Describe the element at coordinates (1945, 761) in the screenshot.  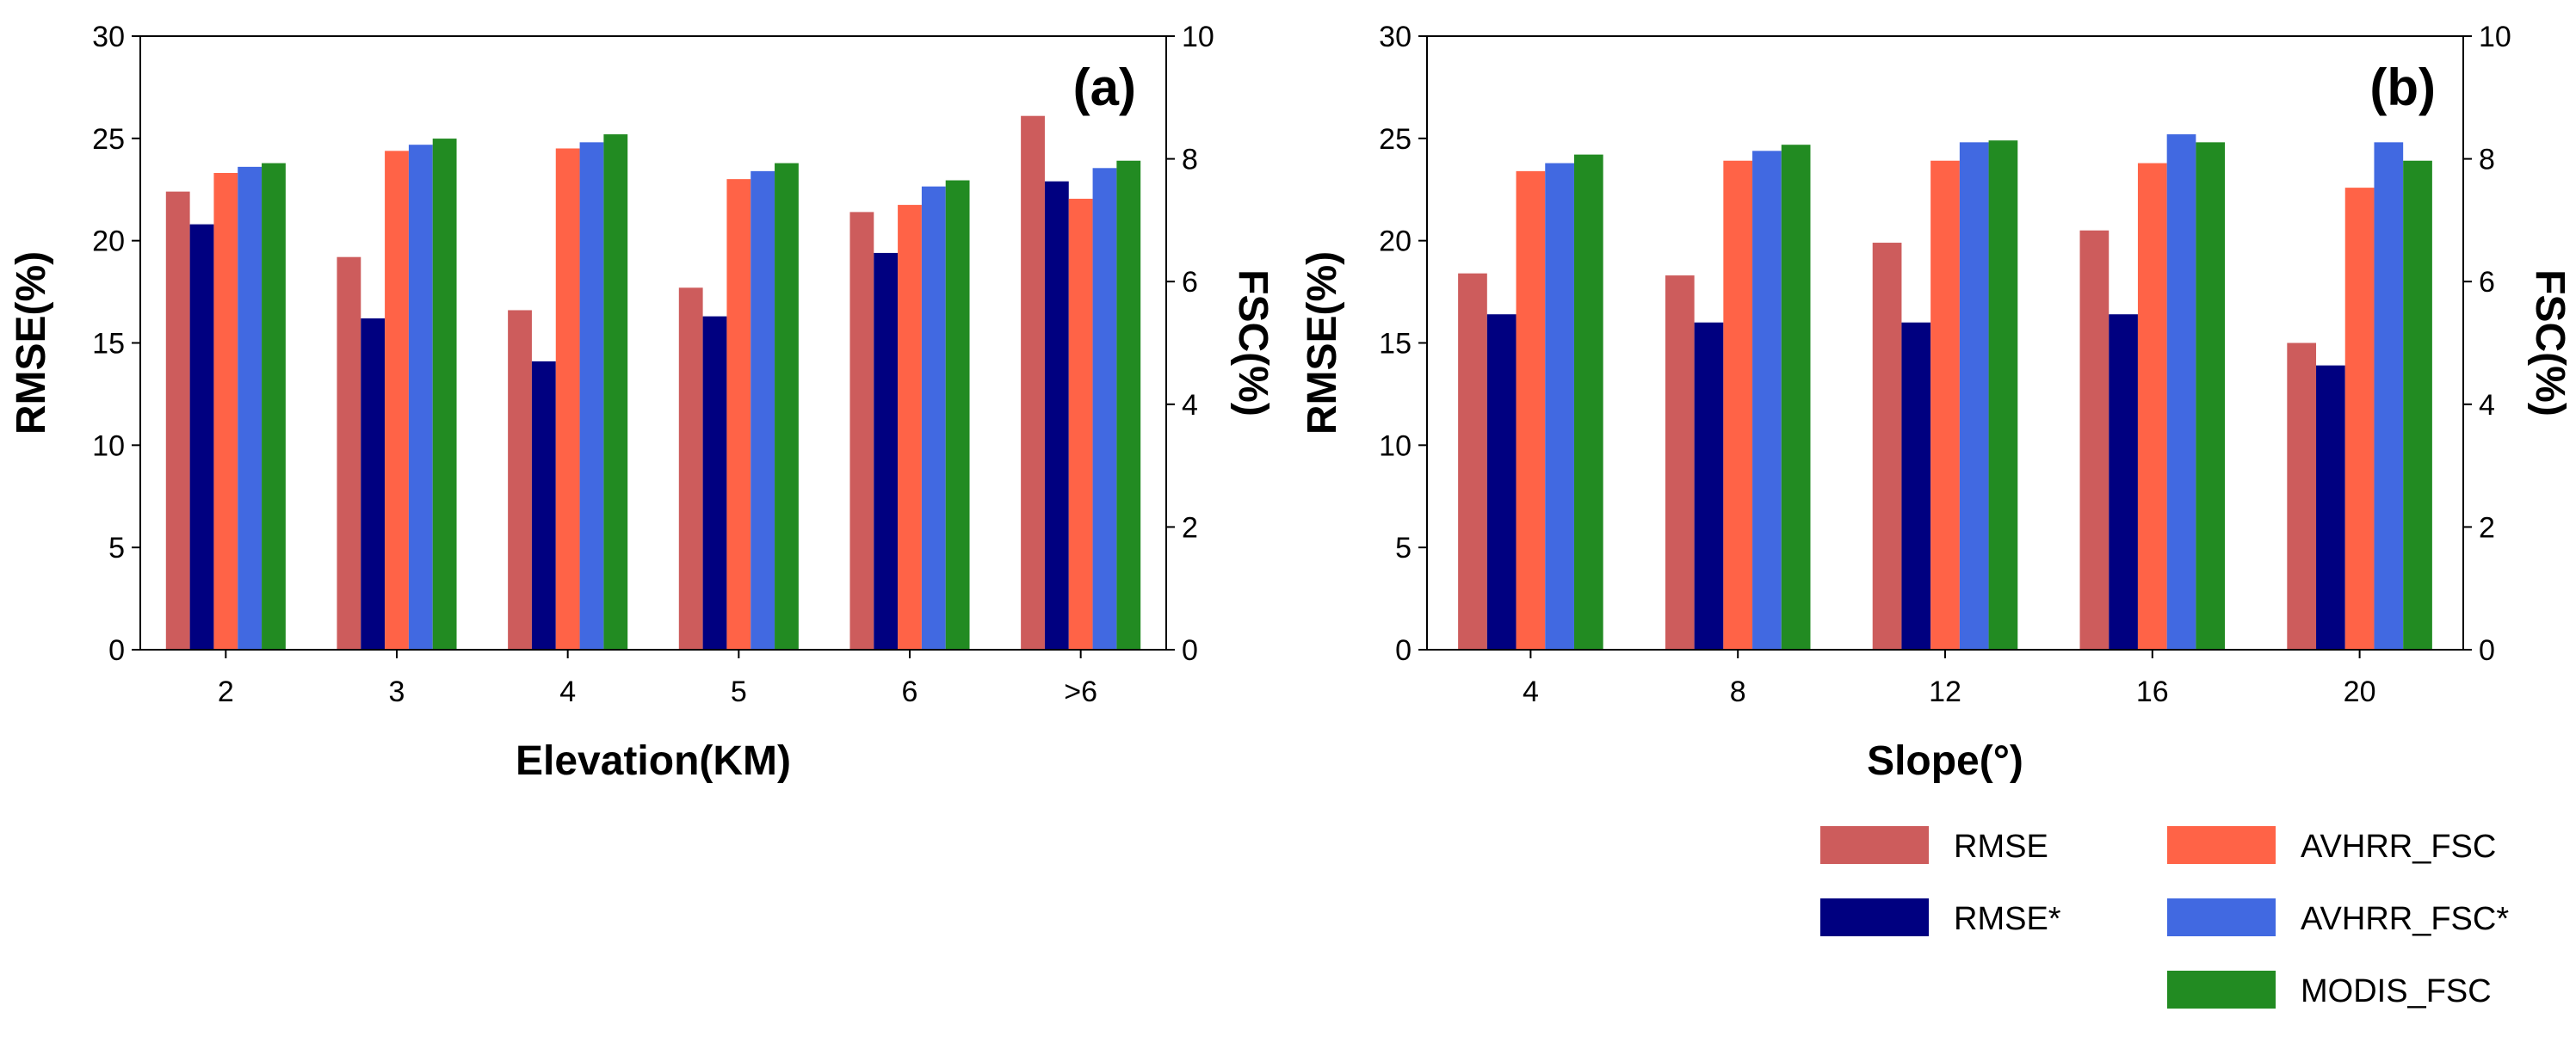
I see `x-axis-title: Slope(°)` at that location.